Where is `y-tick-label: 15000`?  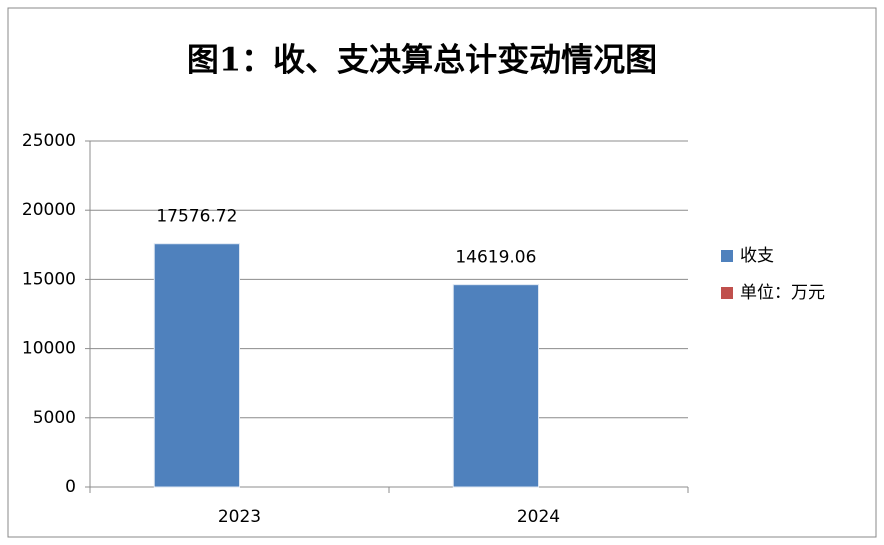
y-tick-label: 15000 is located at coordinates (49, 279).